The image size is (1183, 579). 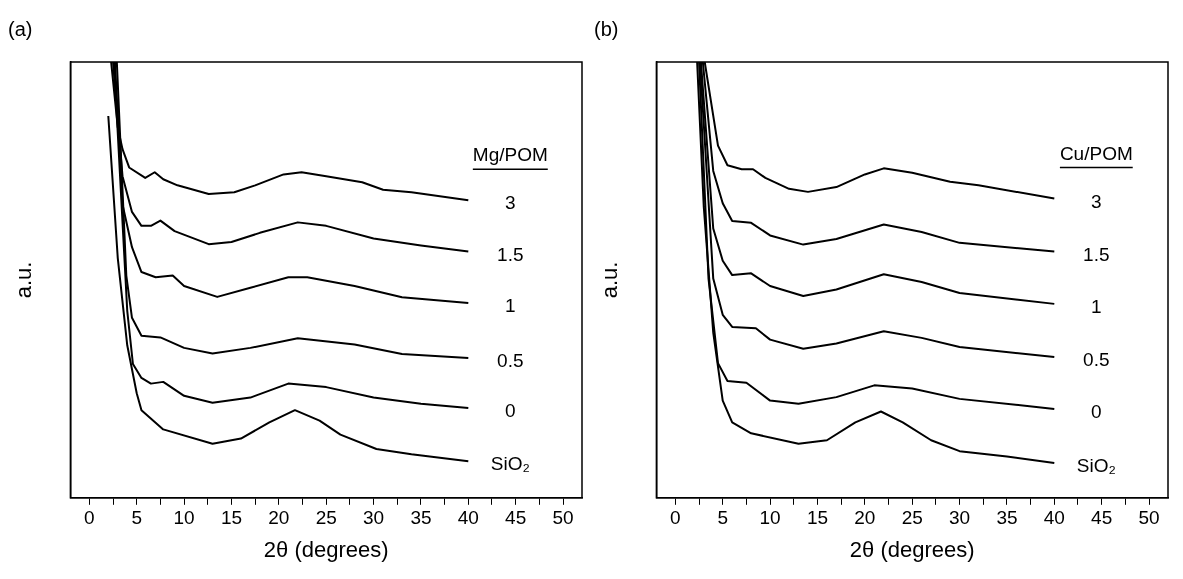 I want to click on chart-title: (a), so click(x=20, y=28).